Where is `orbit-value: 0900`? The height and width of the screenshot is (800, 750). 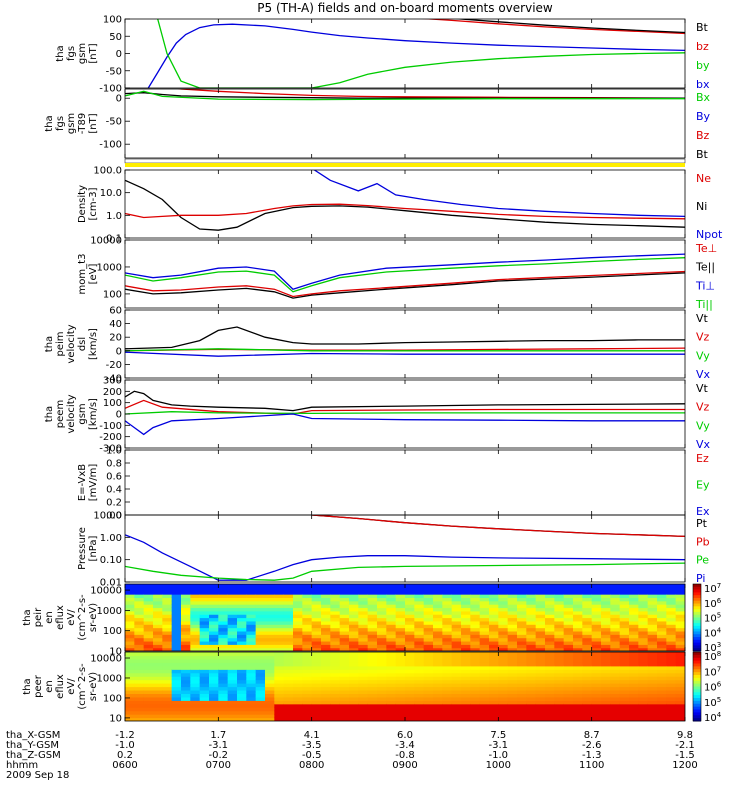
orbit-value: 0900 is located at coordinates (404, 765).